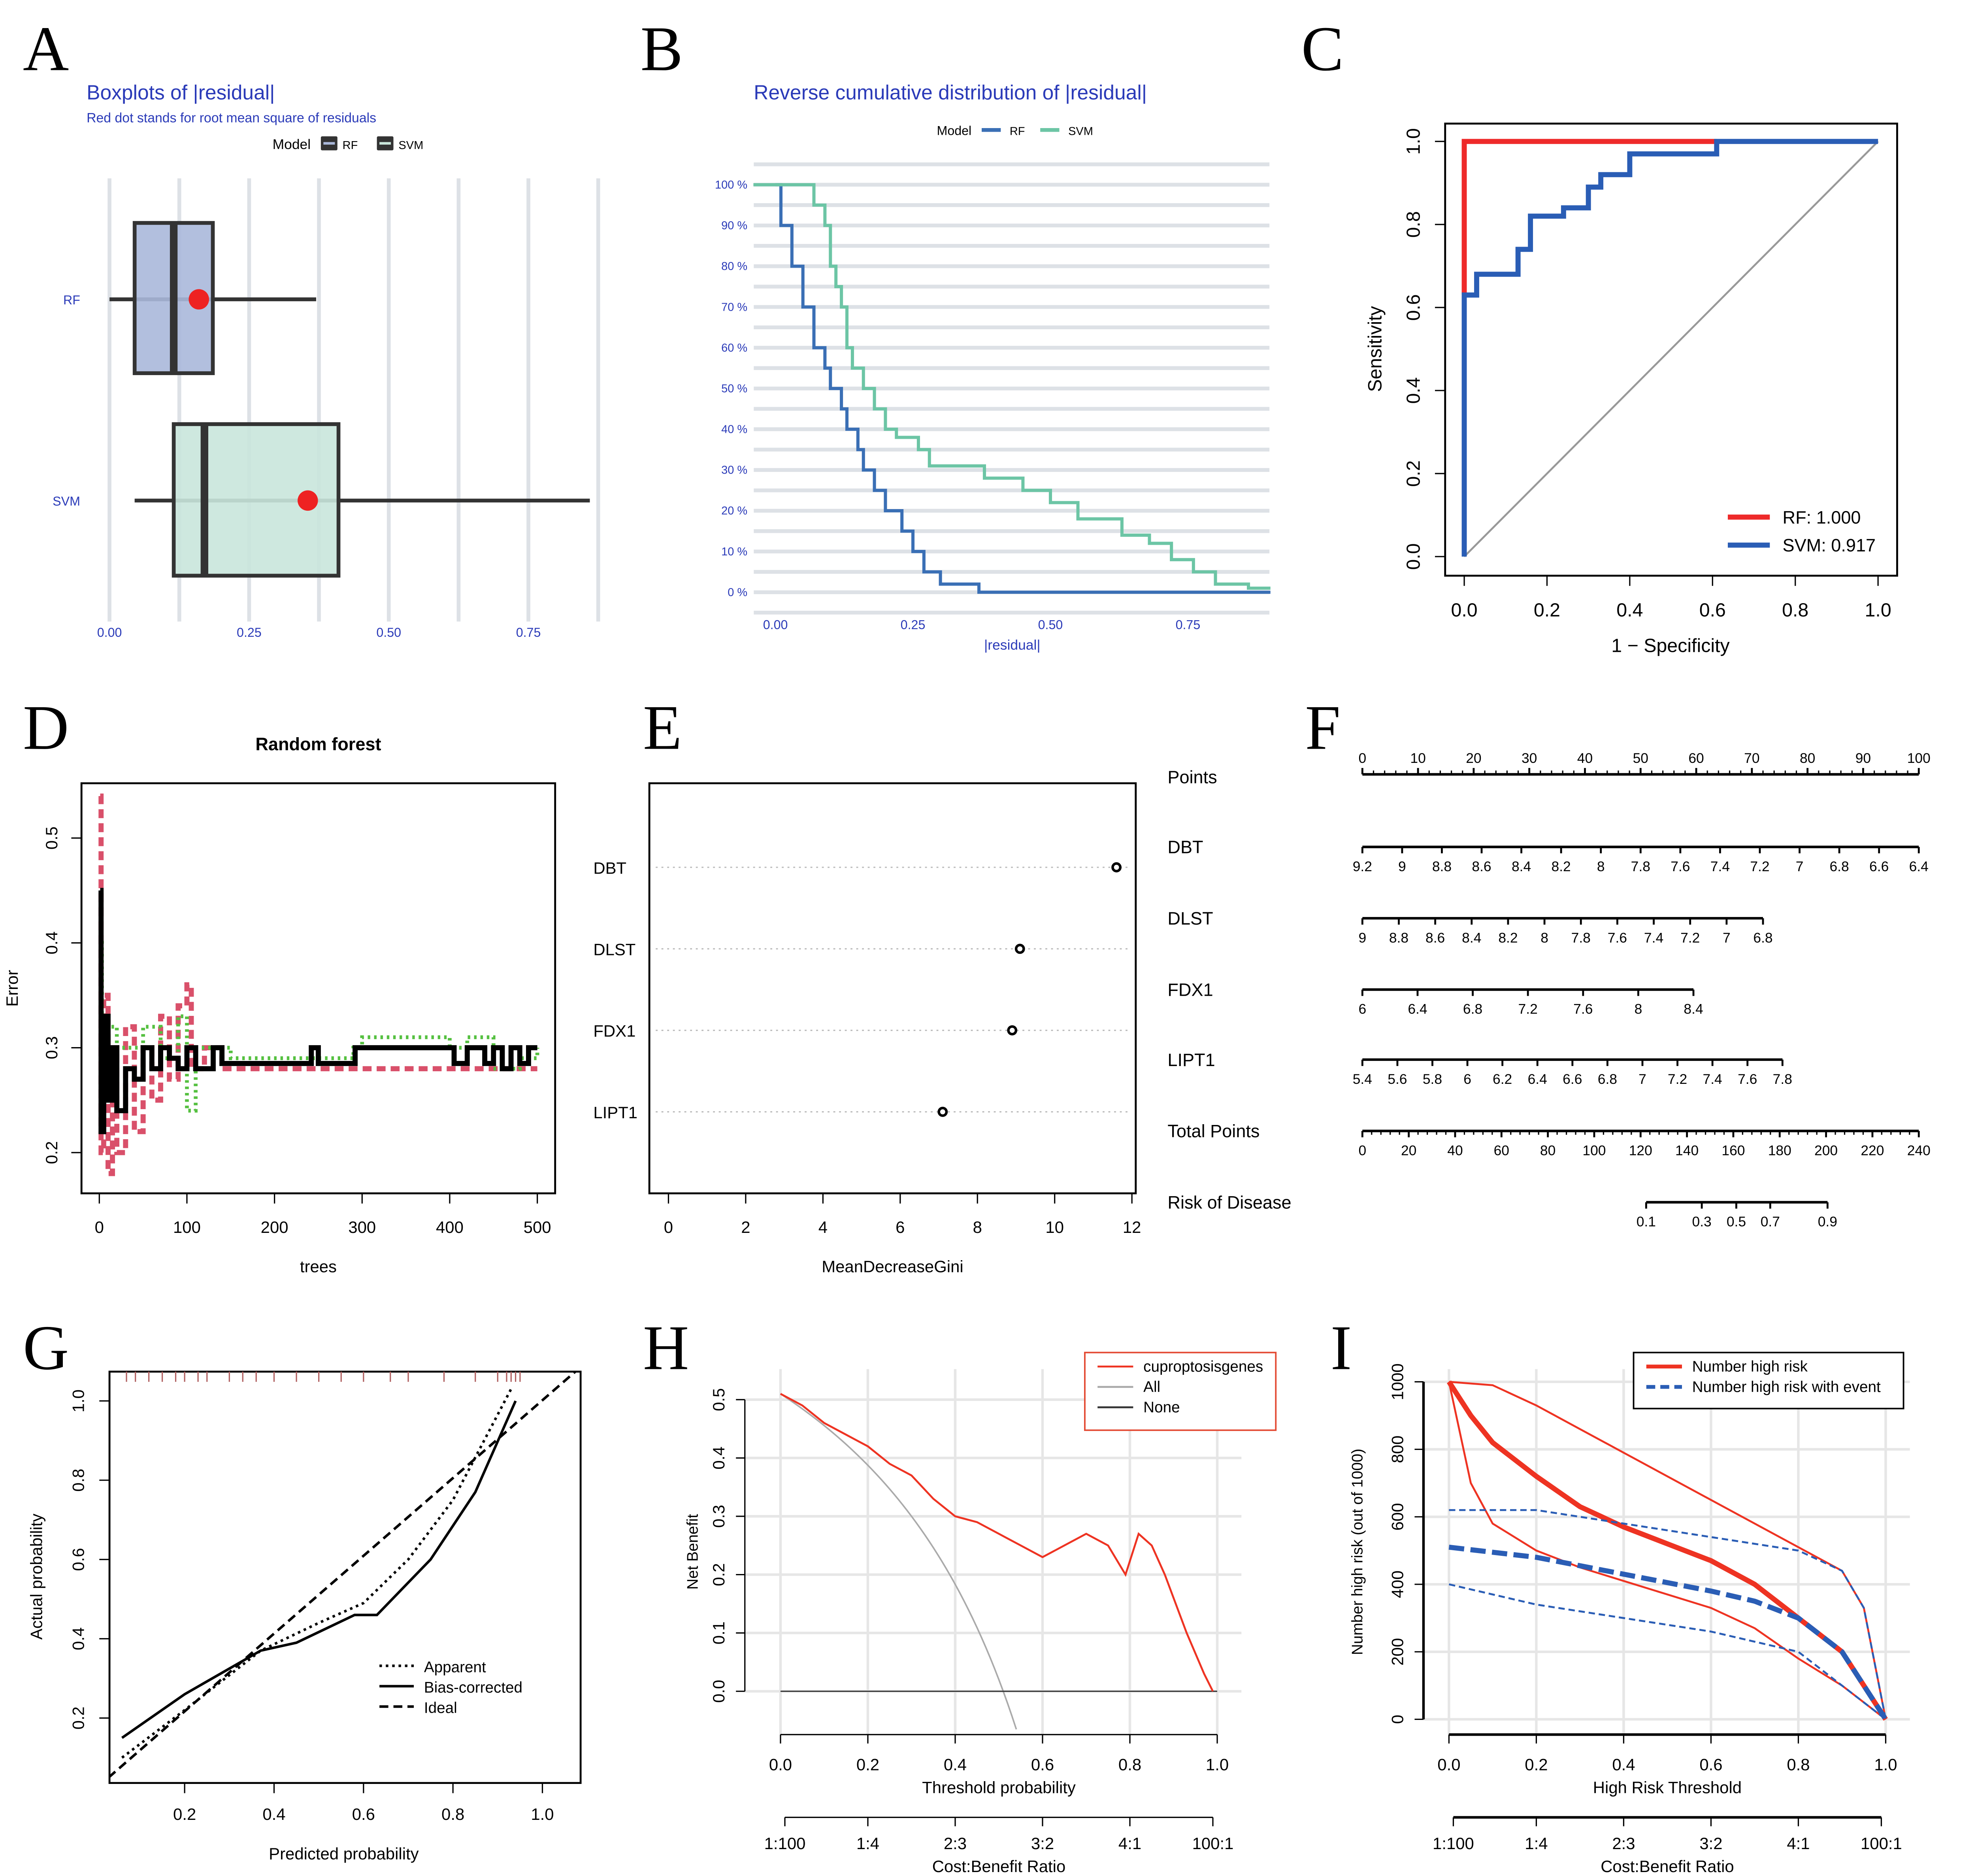 The image size is (1976, 1876). Describe the element at coordinates (455, 1668) in the screenshot. I see `legend-label: Apparent` at that location.